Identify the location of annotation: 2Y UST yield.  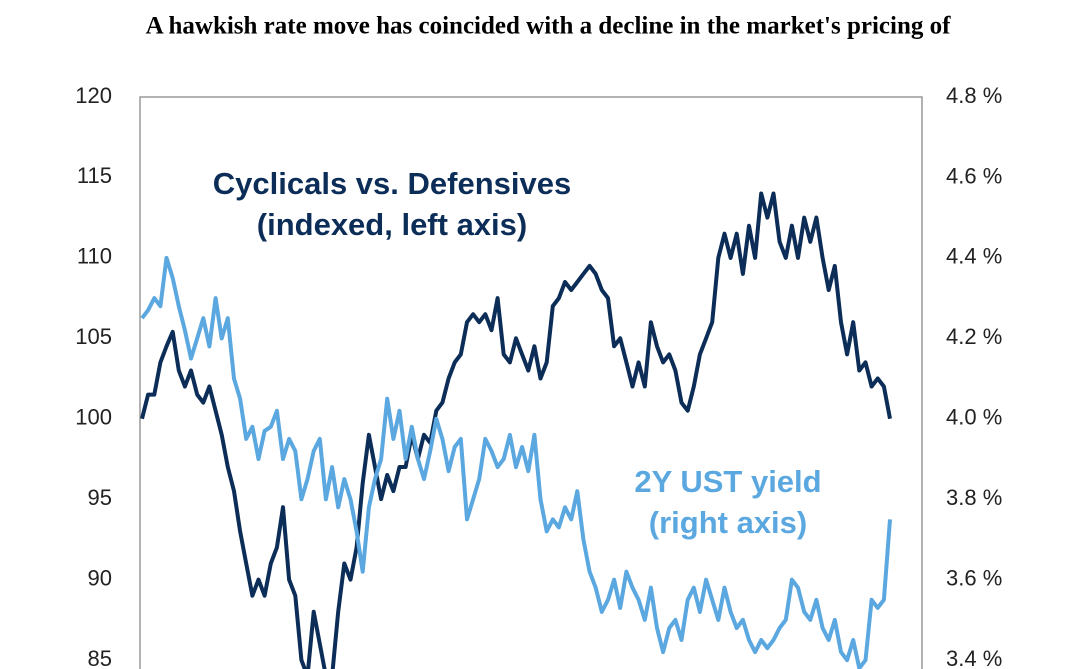
(727, 481).